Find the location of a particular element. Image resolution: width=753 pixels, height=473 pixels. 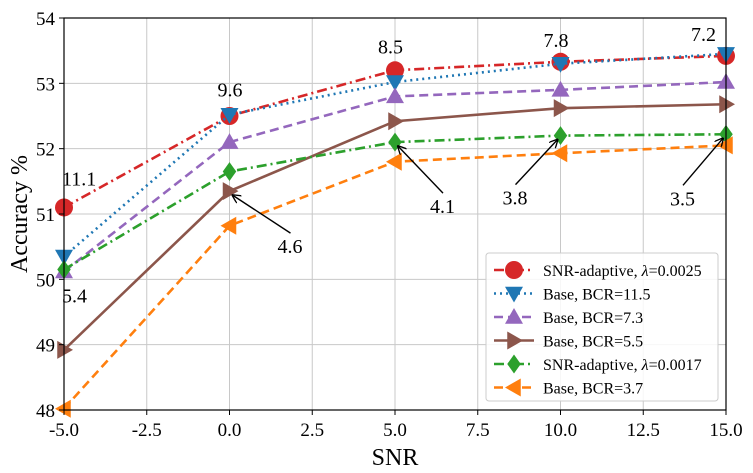

legend-entry: Base, BCR=3.7 is located at coordinates (568, 388).